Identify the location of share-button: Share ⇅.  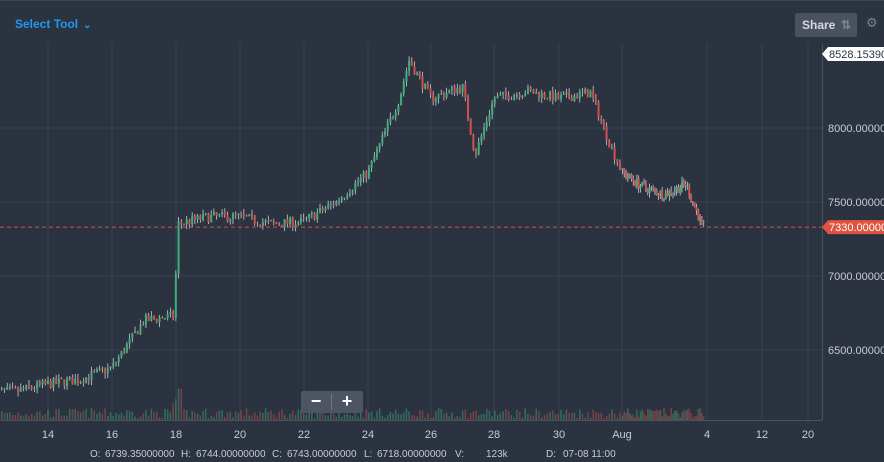
(826, 25).